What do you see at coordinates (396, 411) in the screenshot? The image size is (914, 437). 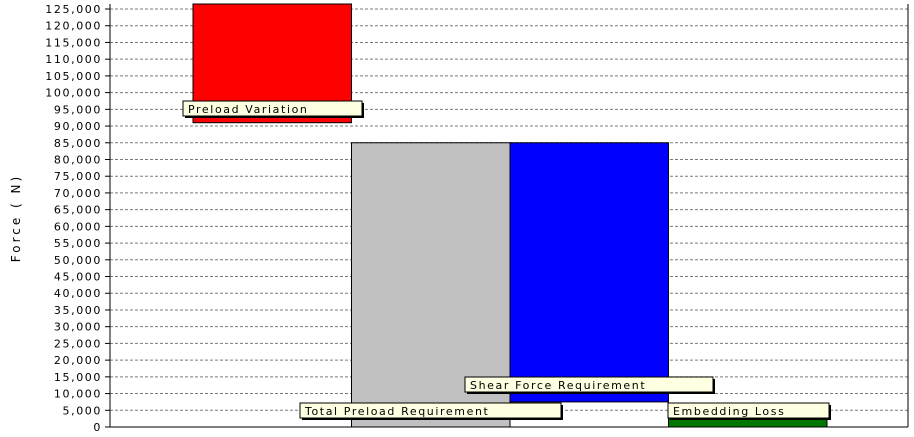 I see `total-preload-requirement-label: Total Preload Requirement` at bounding box center [396, 411].